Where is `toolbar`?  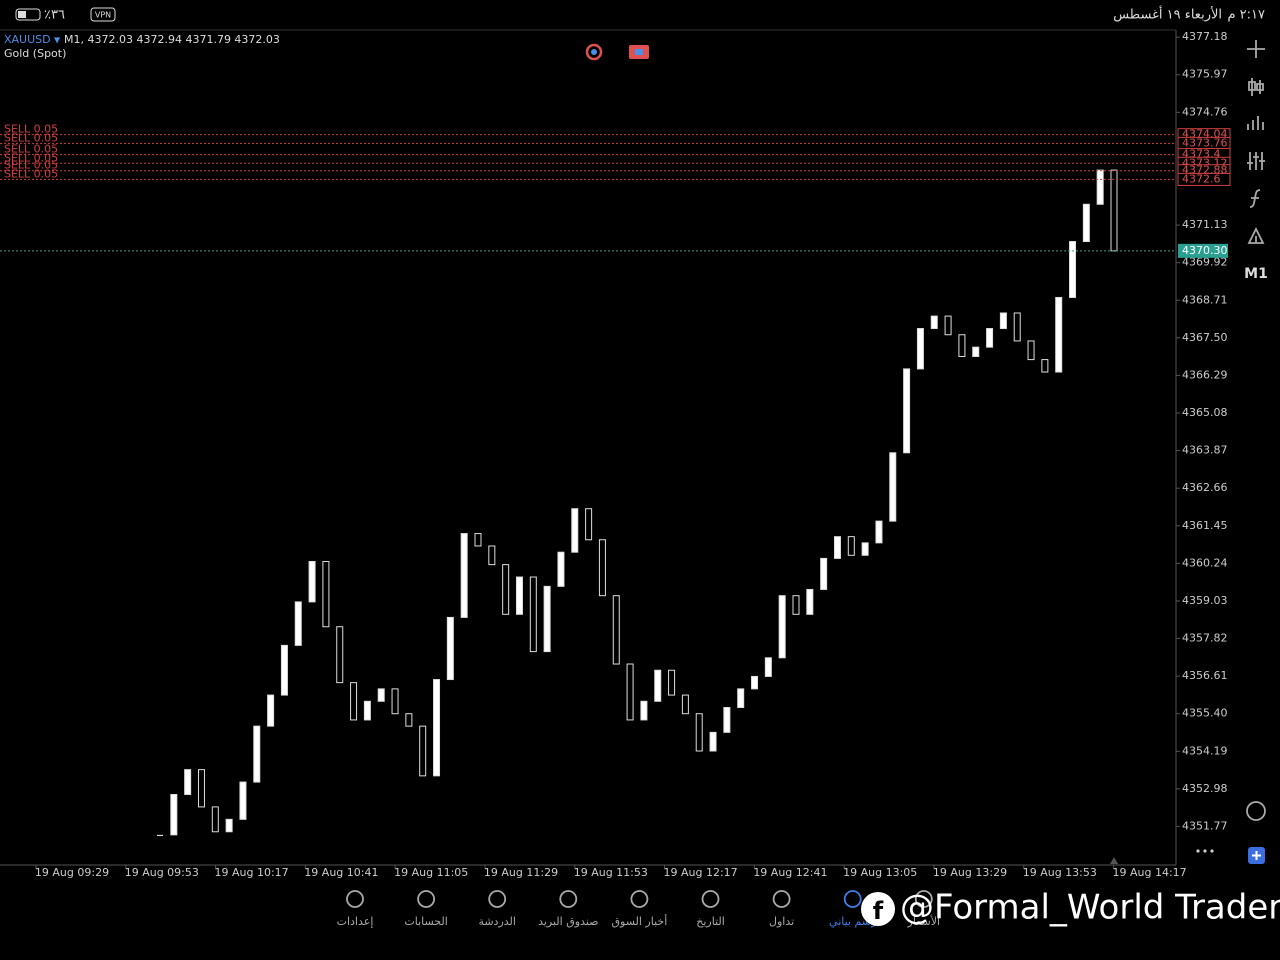
toolbar is located at coordinates (1188, 452).